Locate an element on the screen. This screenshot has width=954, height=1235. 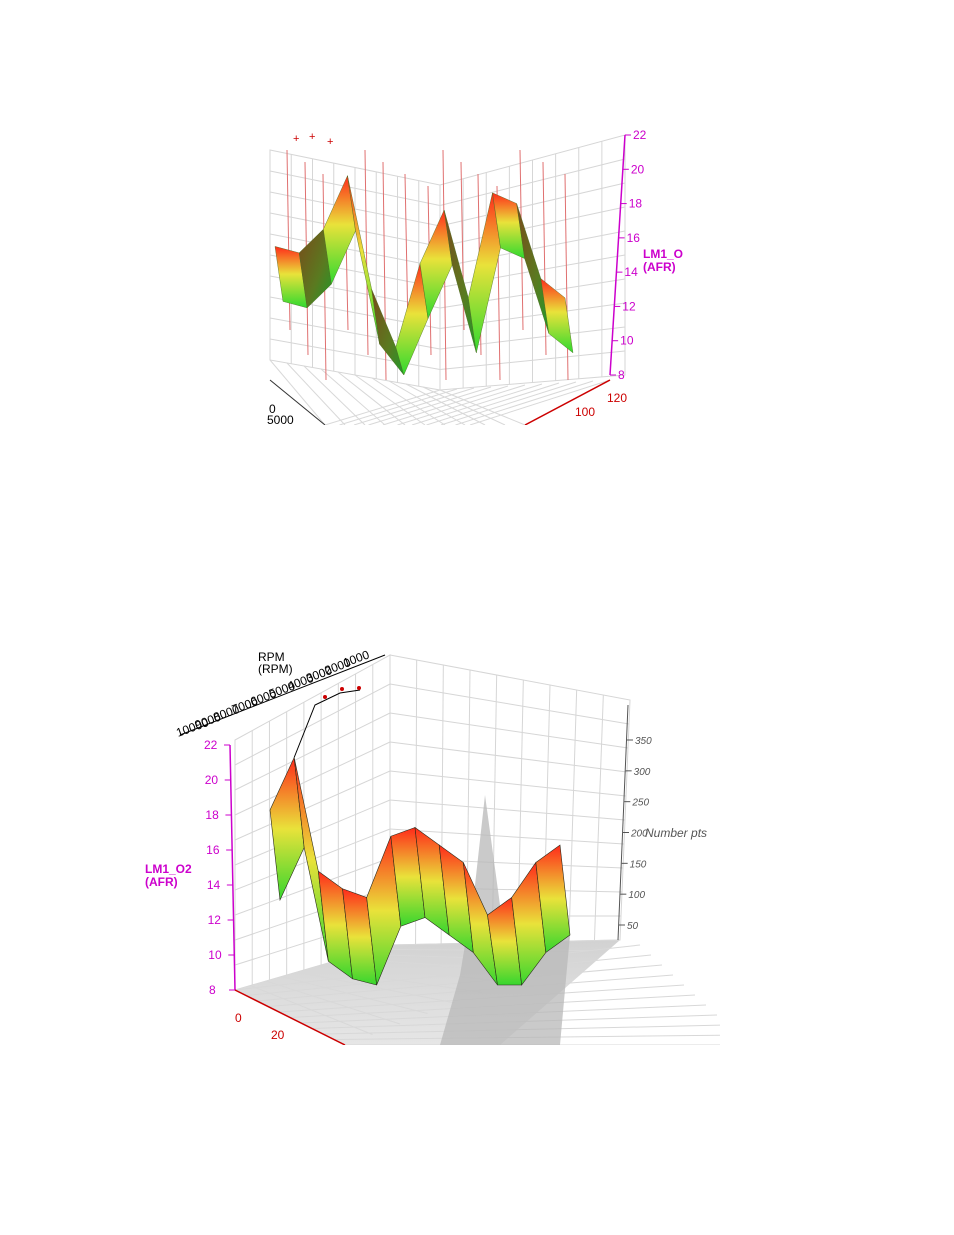
y-axis-line is located at coordinates (297, 402).